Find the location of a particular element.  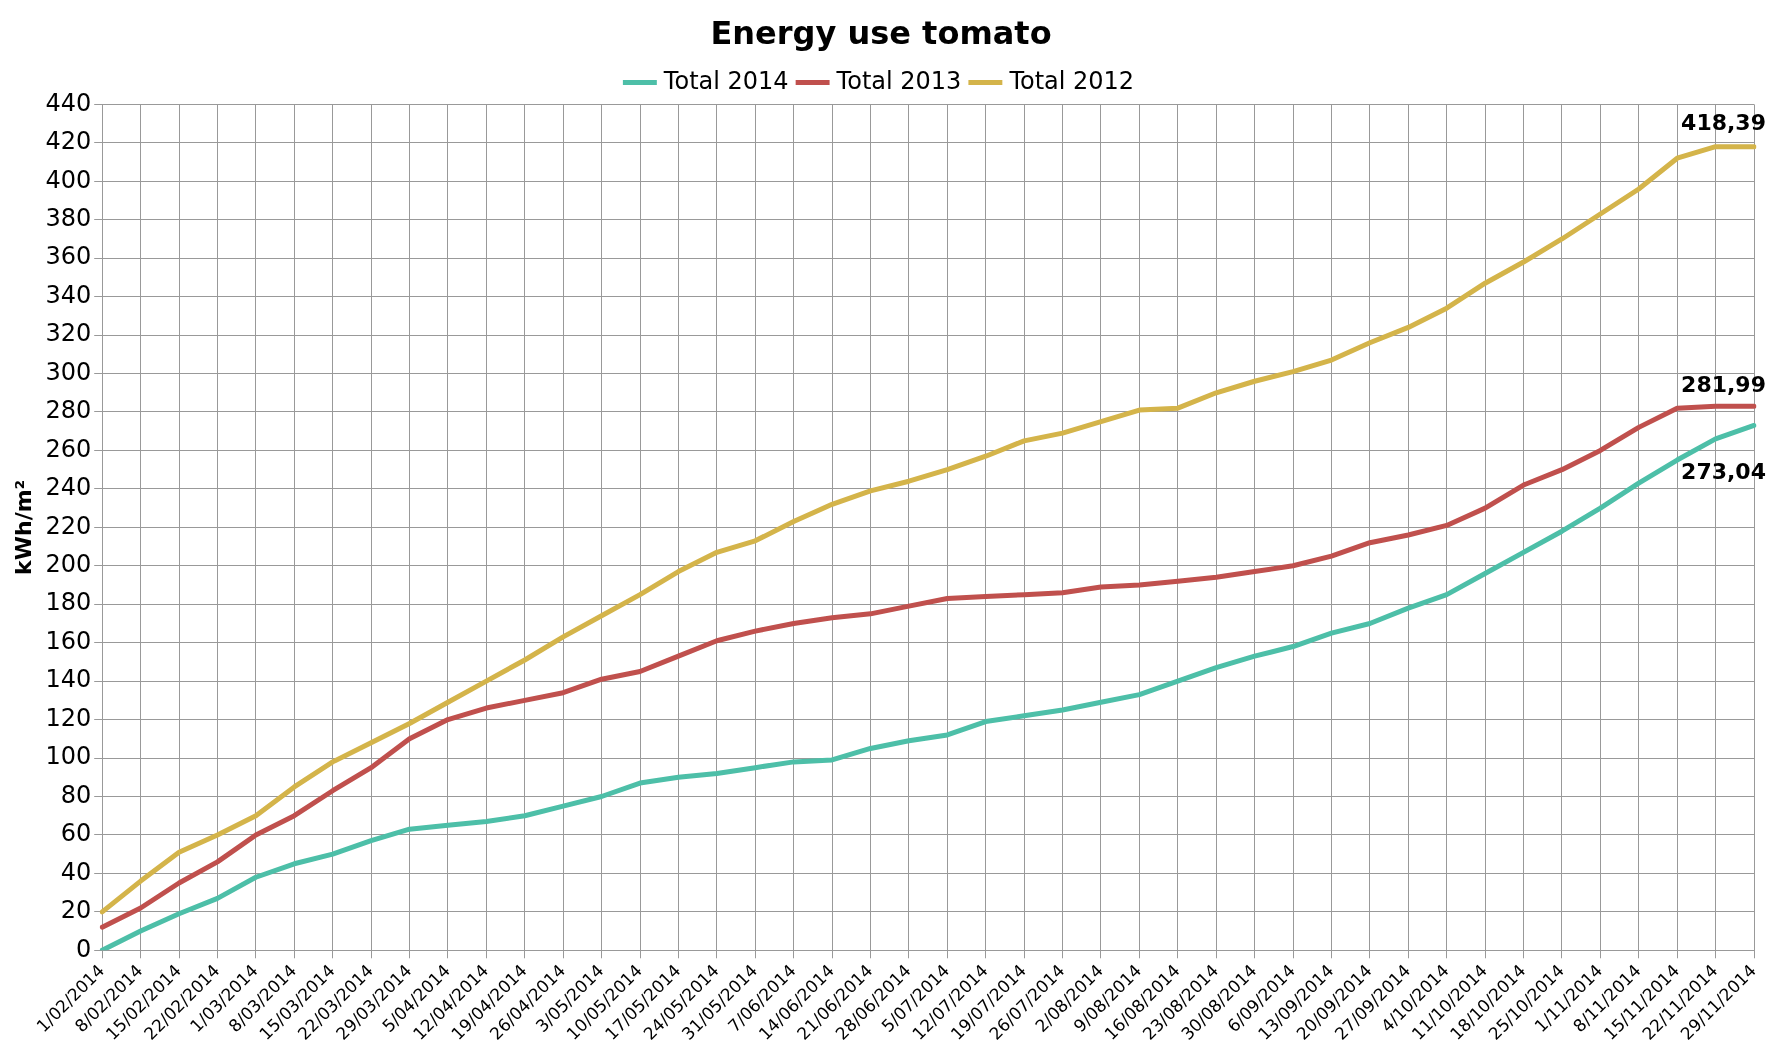

y-tick-label: 340 is located at coordinates (68, 294).